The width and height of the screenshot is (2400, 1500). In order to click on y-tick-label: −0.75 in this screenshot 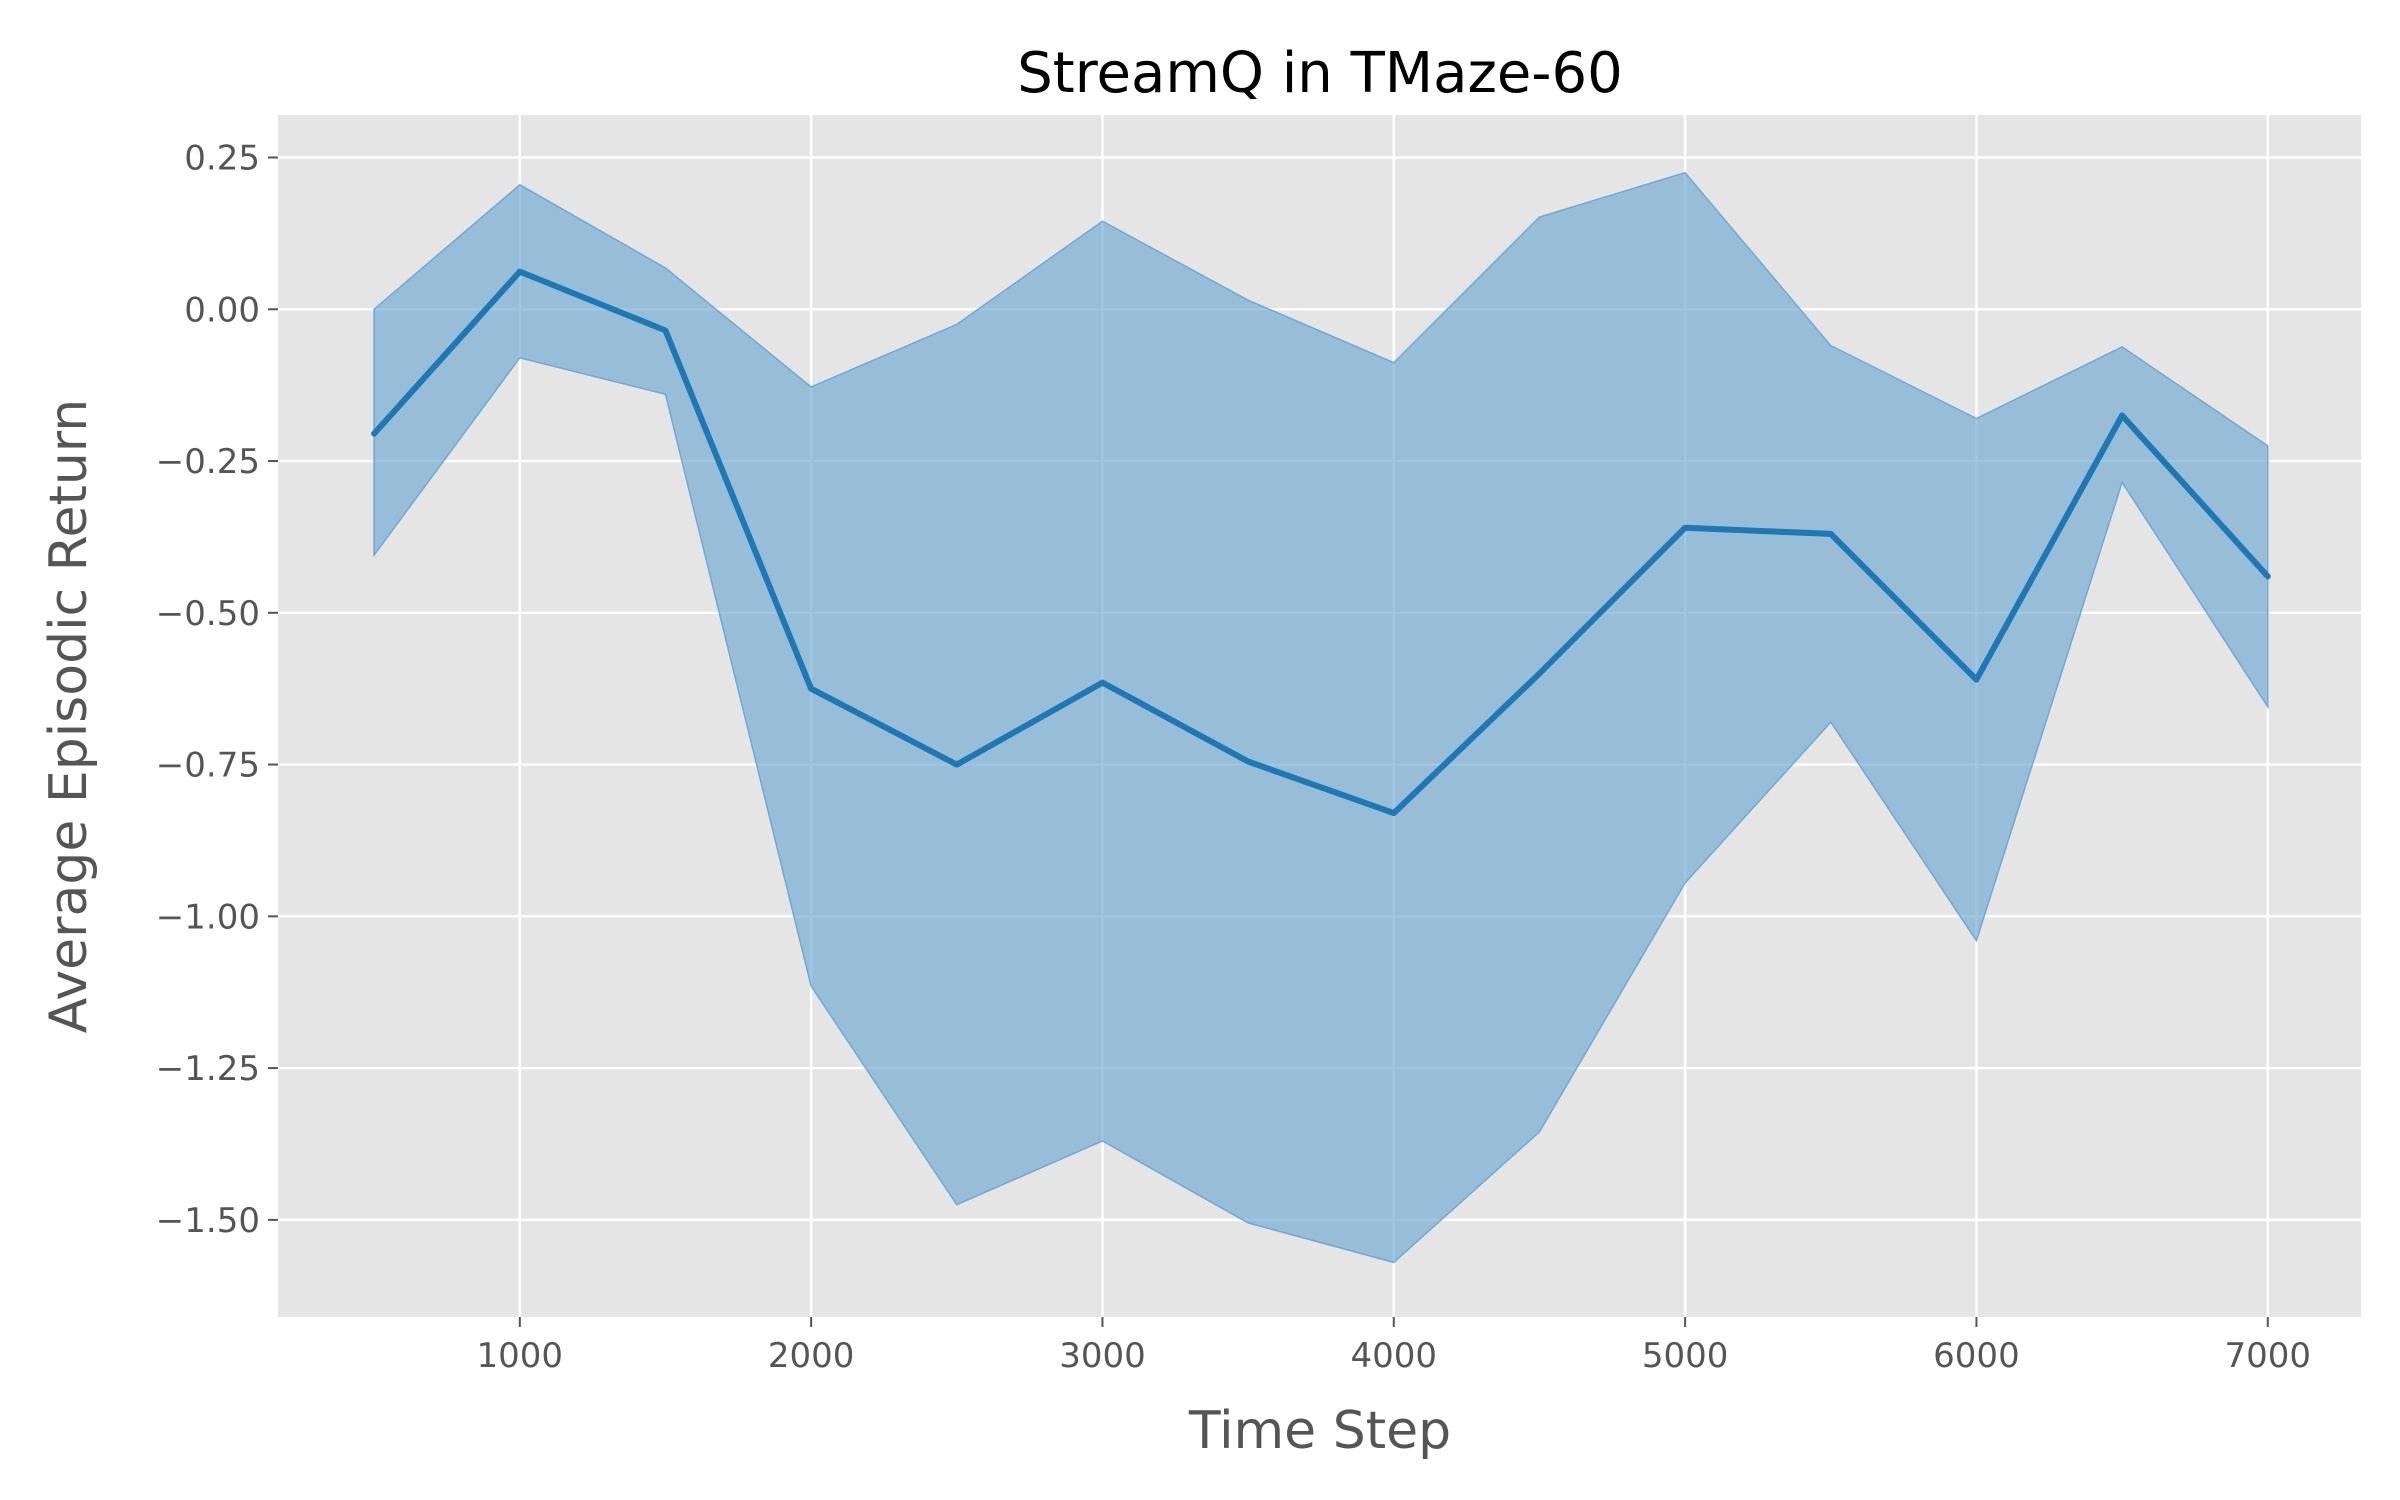, I will do `click(208, 766)`.